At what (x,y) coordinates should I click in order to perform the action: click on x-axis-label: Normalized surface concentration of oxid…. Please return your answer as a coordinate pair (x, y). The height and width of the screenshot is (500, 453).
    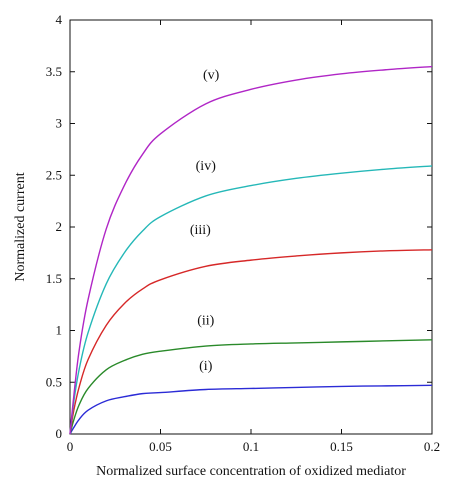
    Looking at the image, I should click on (251, 471).